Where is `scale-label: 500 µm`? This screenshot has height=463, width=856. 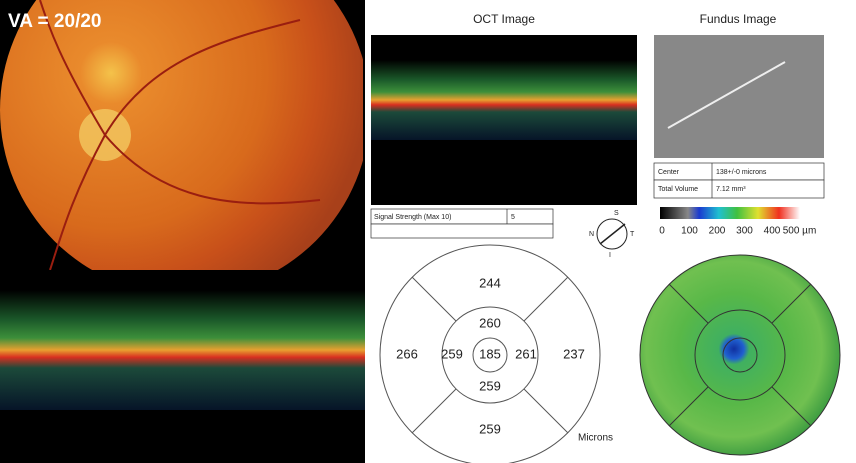 scale-label: 500 µm is located at coordinates (800, 231).